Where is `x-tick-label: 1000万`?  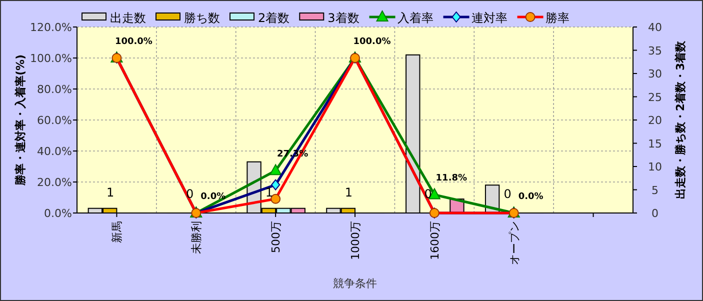 x-tick-label: 1000万 is located at coordinates (355, 240).